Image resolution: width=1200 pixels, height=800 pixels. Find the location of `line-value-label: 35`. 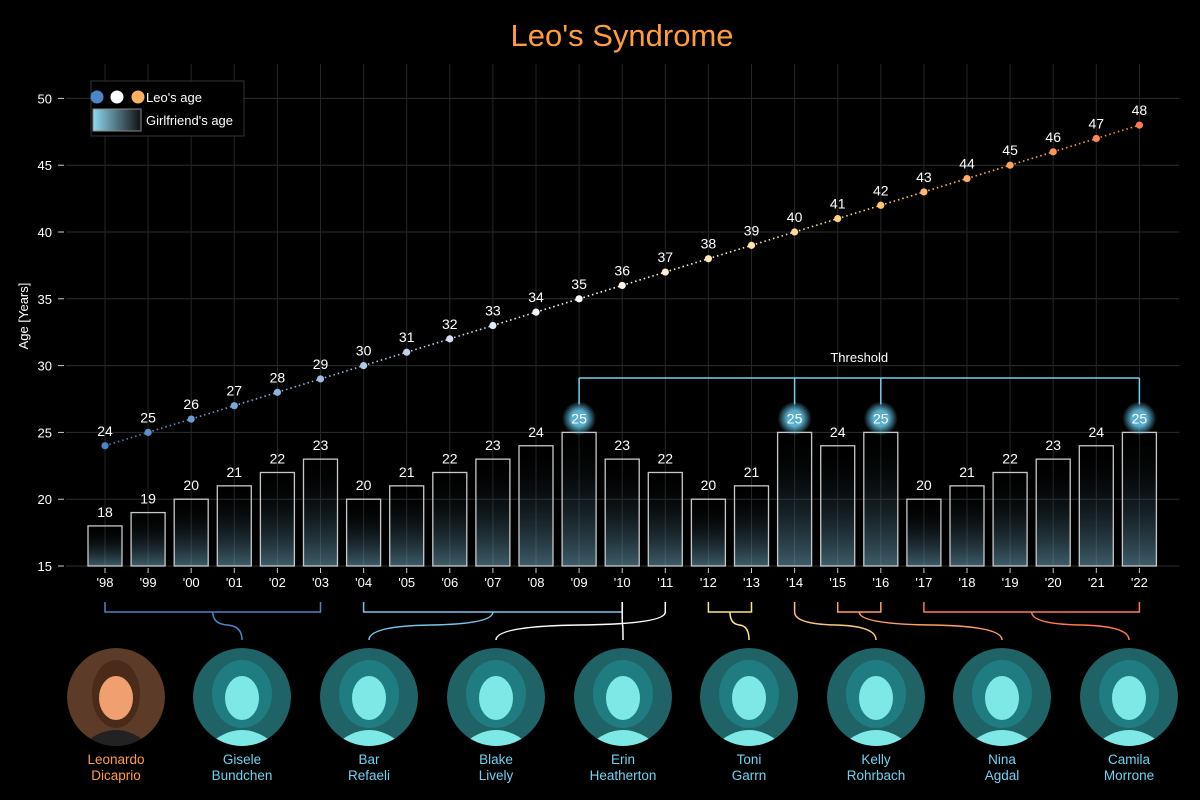

line-value-label: 35 is located at coordinates (579, 284).